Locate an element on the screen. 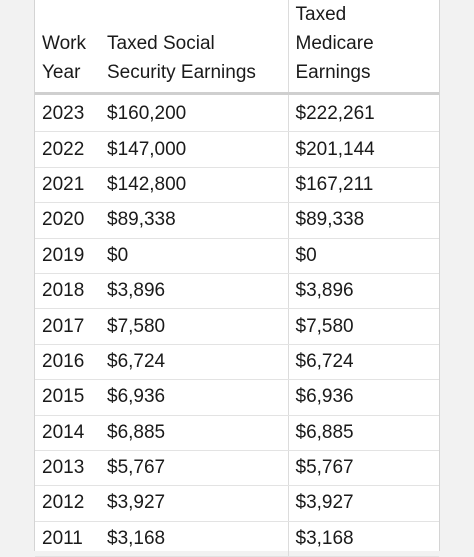 The image size is (474, 557). table-row: 2021 $142,800 $167,211 is located at coordinates (237, 185).